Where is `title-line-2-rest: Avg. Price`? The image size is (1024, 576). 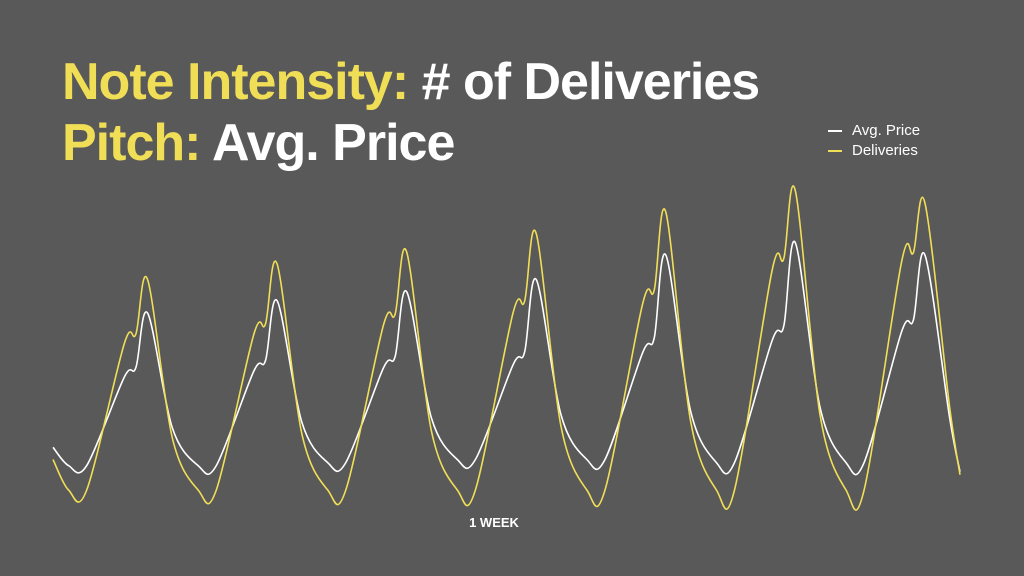 title-line-2-rest: Avg. Price is located at coordinates (327, 143).